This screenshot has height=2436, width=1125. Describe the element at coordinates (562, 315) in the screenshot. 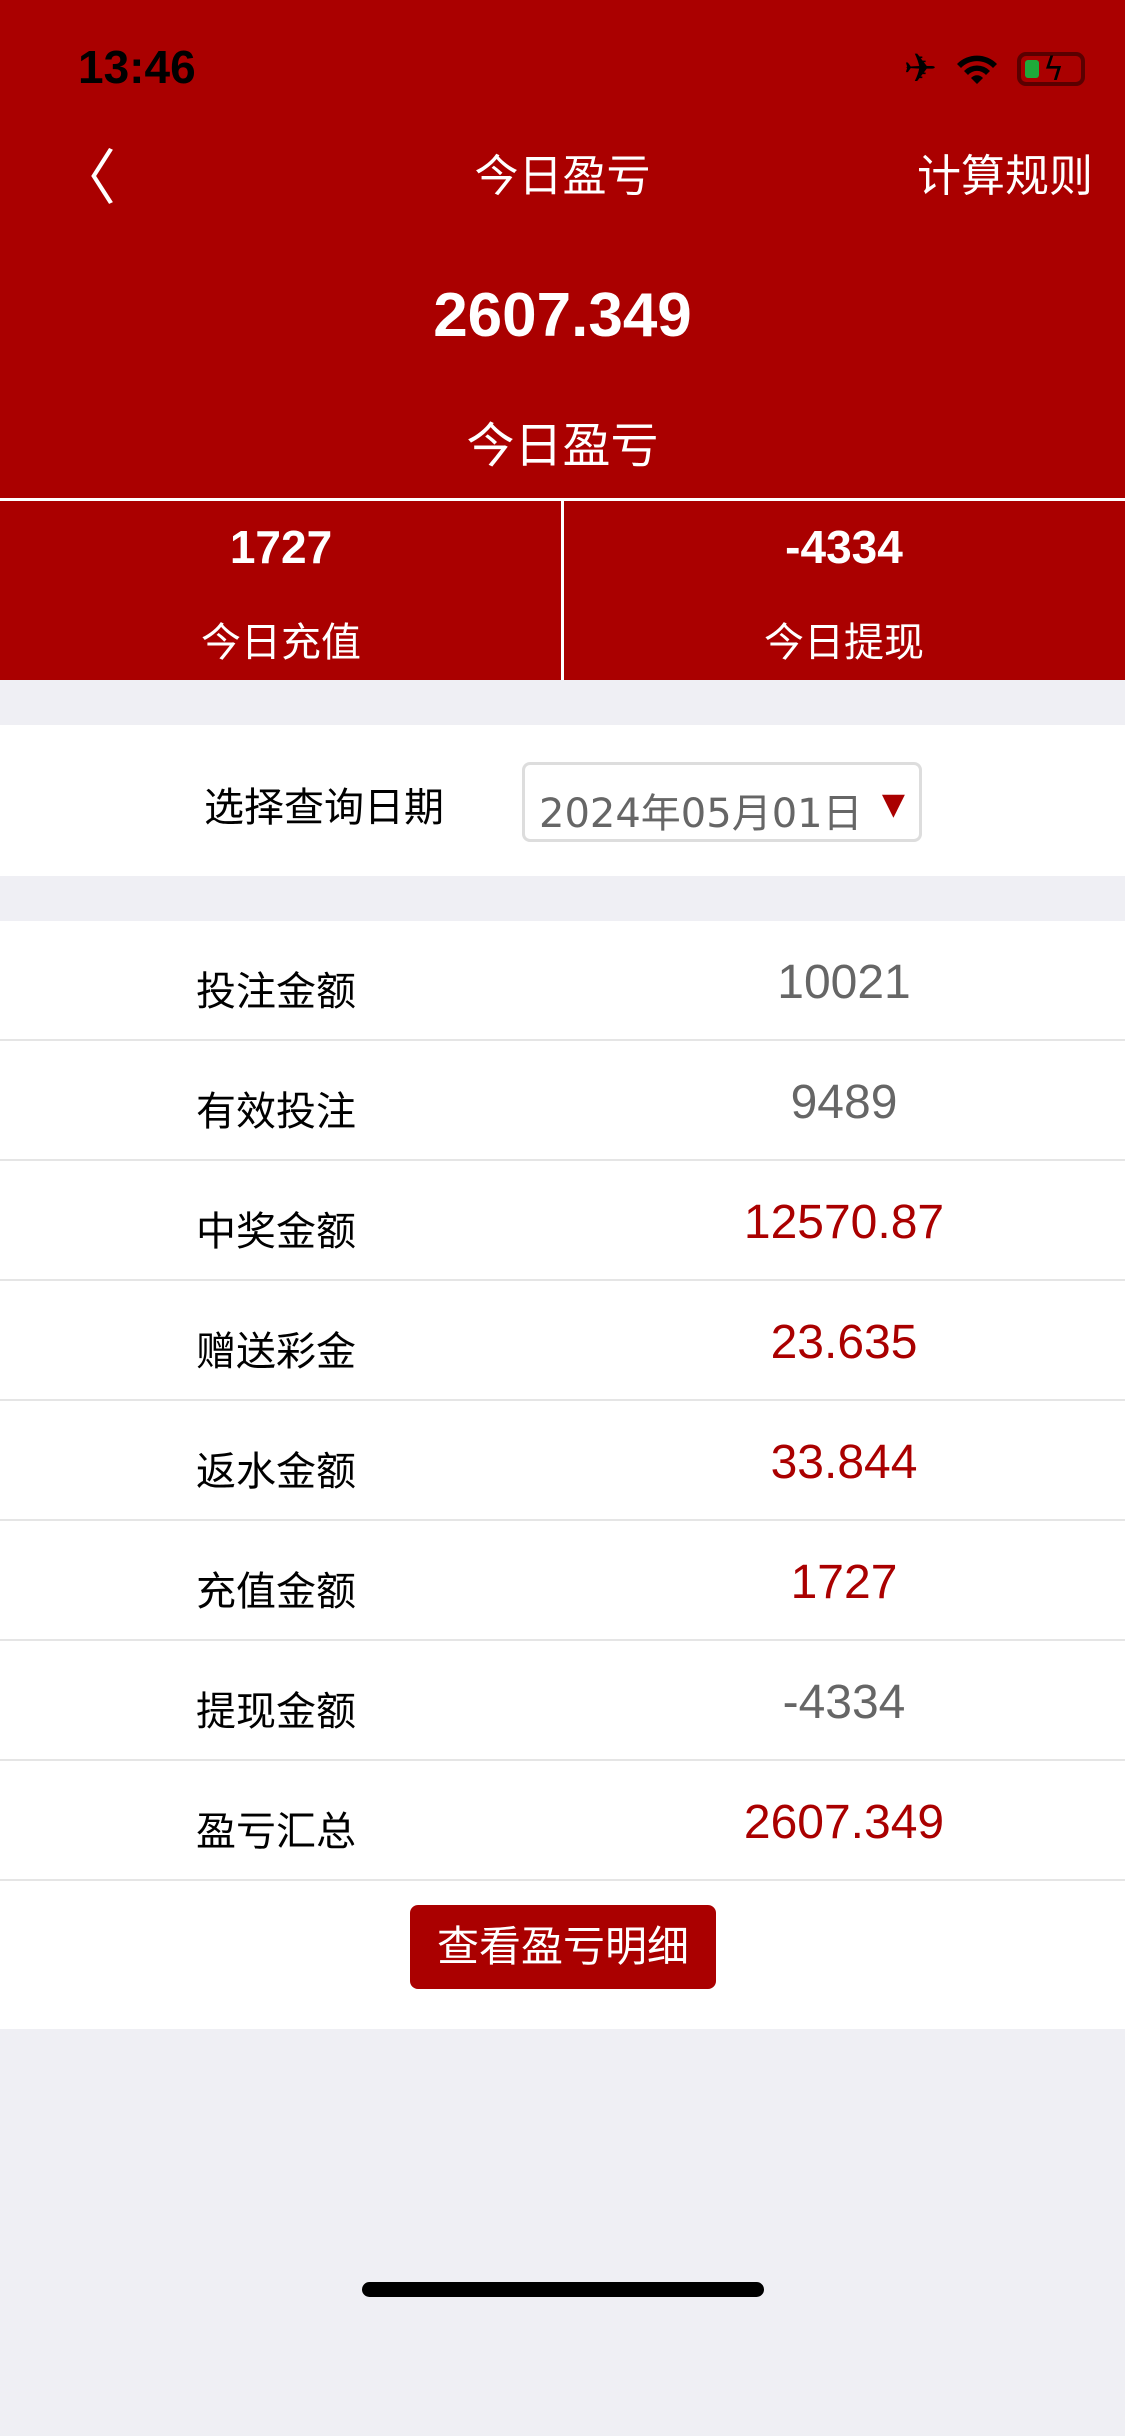

I see `today-profit-value: 2607.349` at that location.